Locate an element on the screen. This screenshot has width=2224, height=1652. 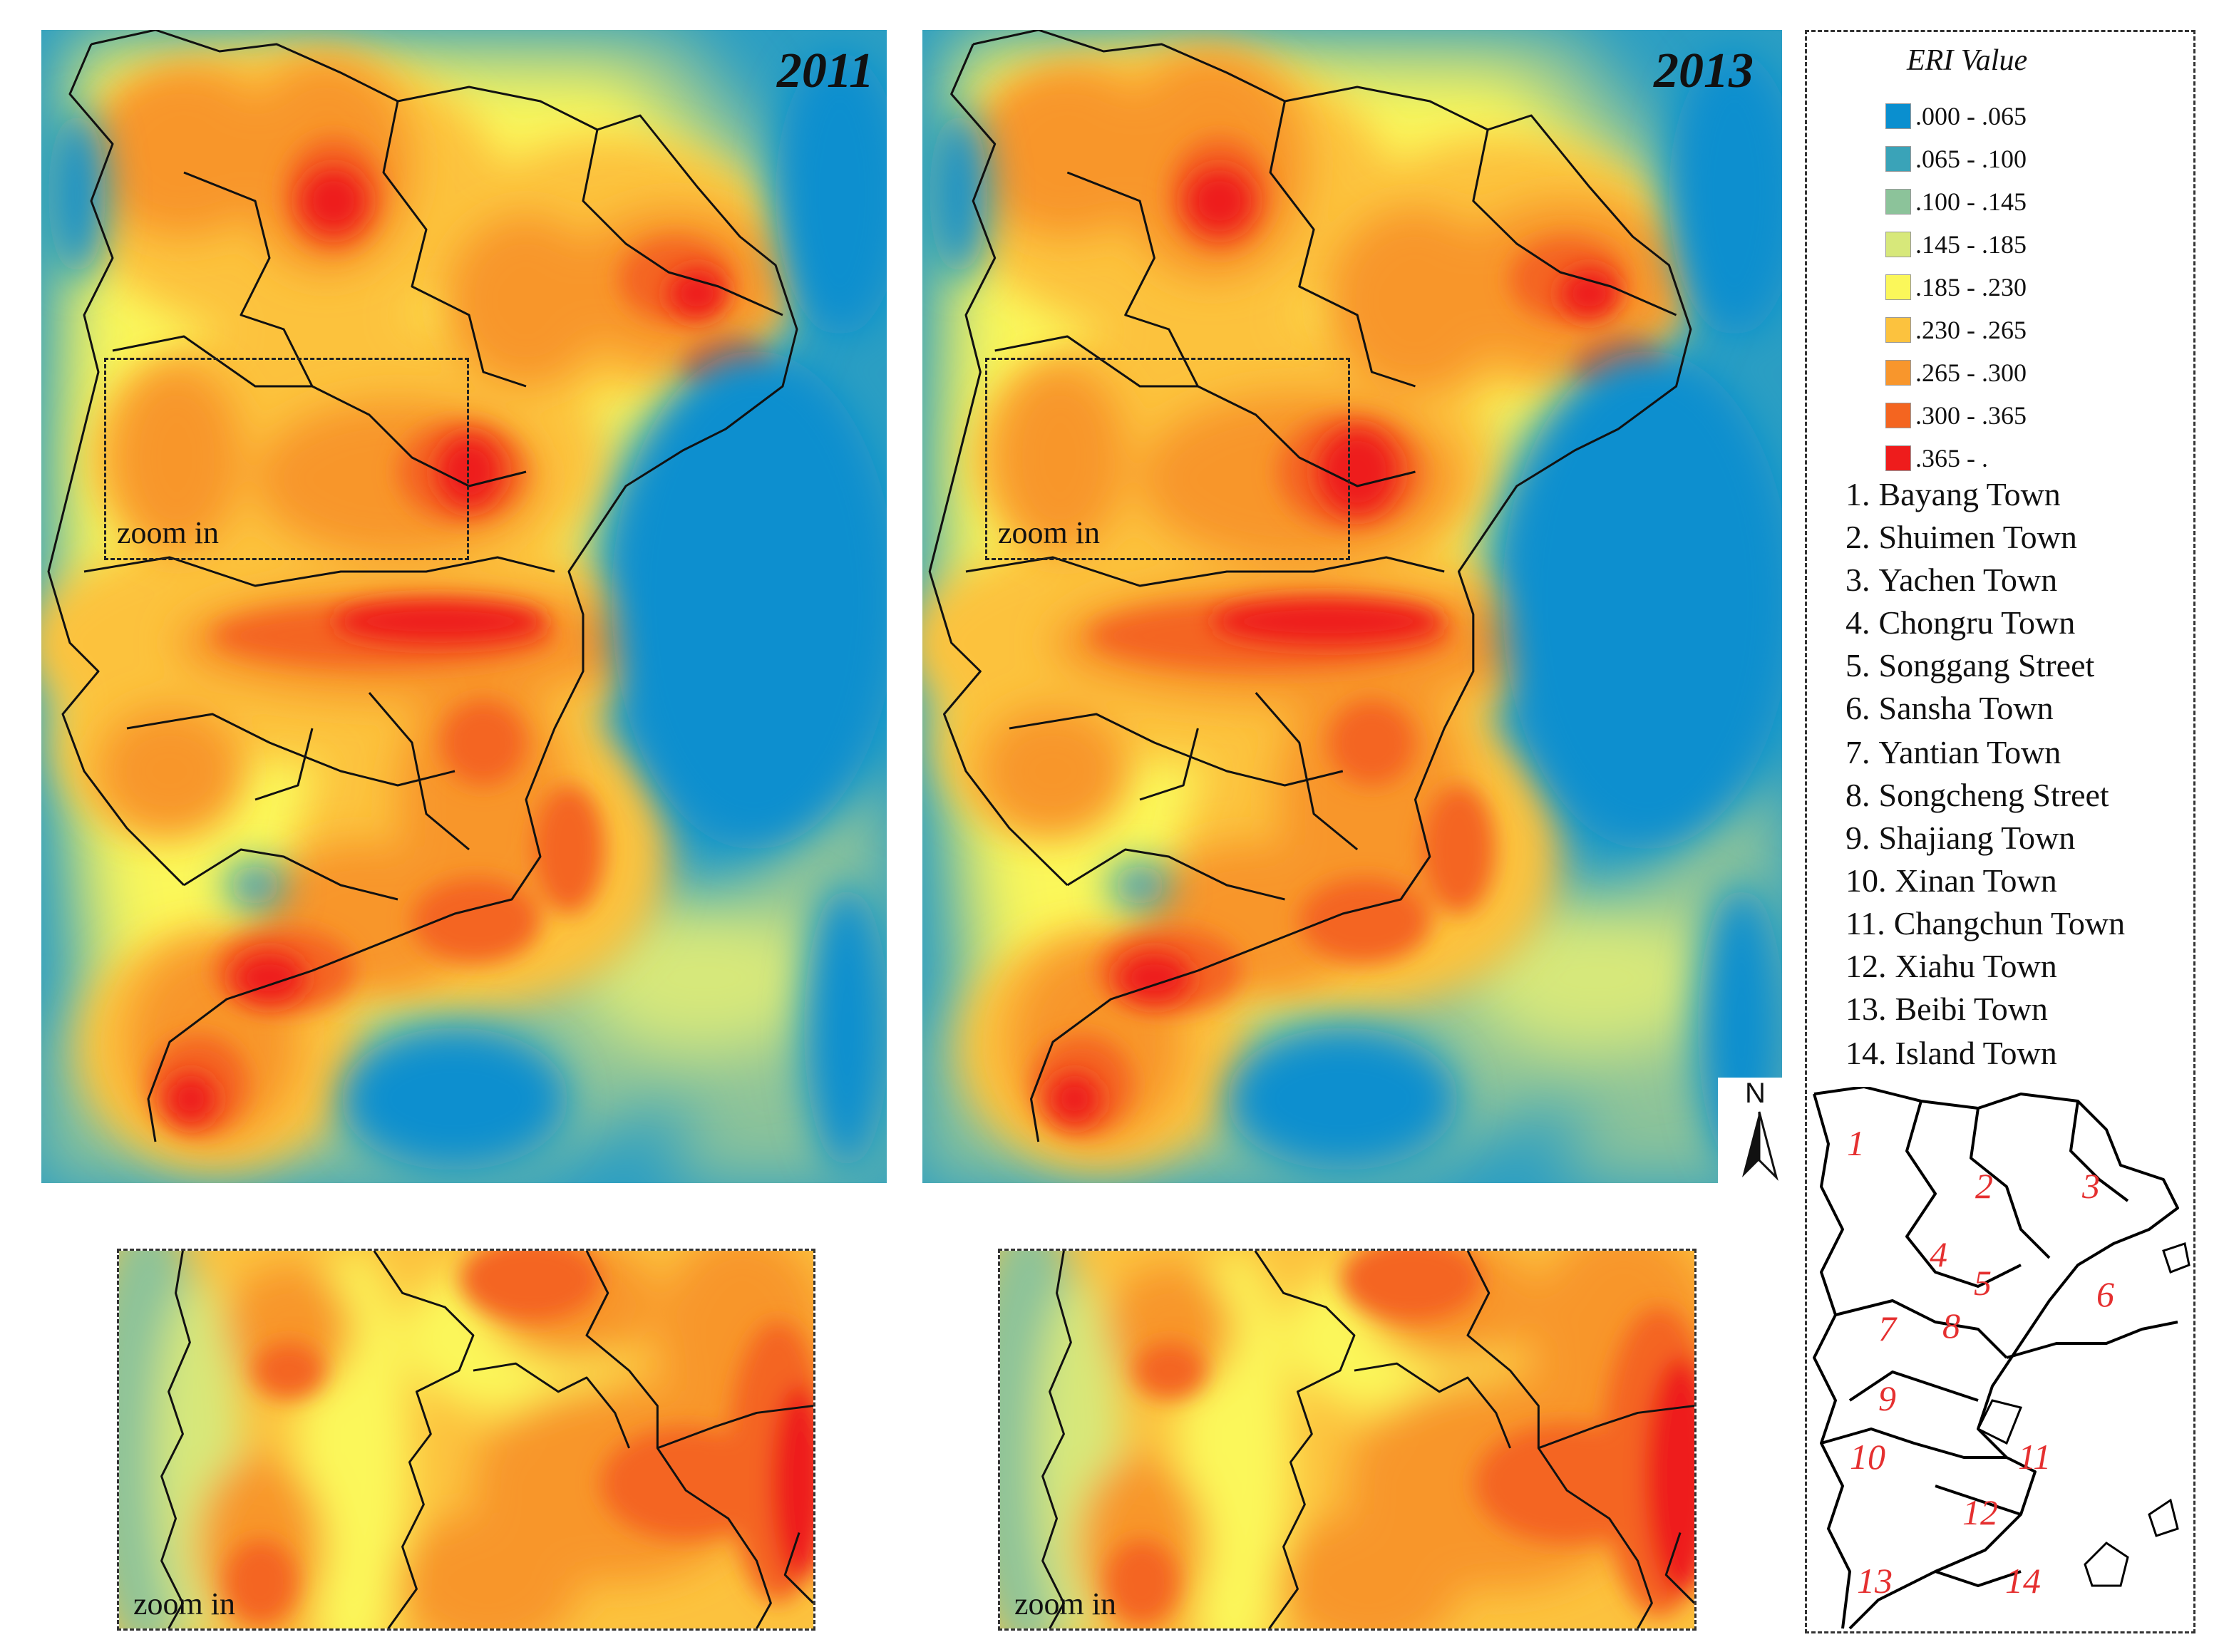
zoom-surface-2011 is located at coordinates (466, 1439).